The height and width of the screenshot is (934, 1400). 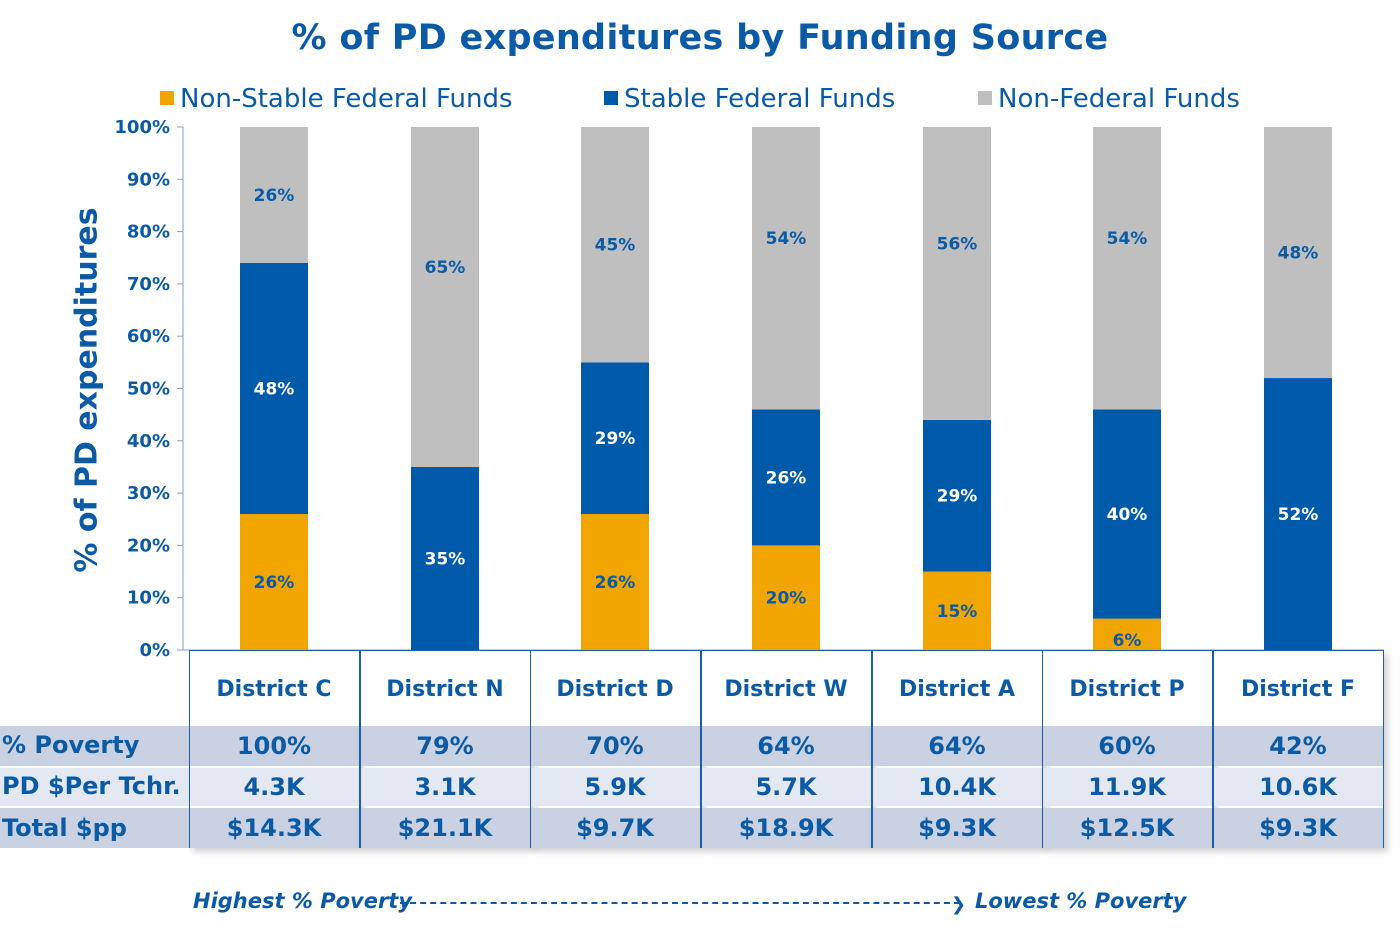 I want to click on legend-label: Stable Federal Funds, so click(x=760, y=99).